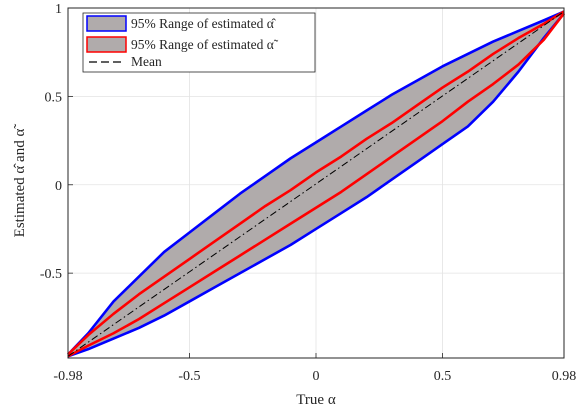 The height and width of the screenshot is (413, 582). I want to click on y-tick-label: -0.5, so click(51, 274).